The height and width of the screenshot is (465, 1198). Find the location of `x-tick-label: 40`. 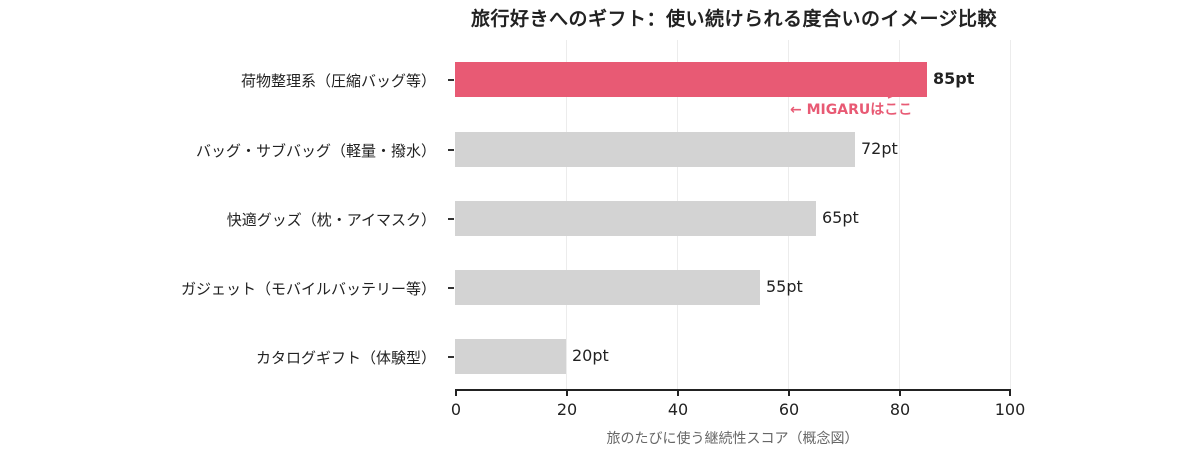

x-tick-label: 40 is located at coordinates (678, 409).